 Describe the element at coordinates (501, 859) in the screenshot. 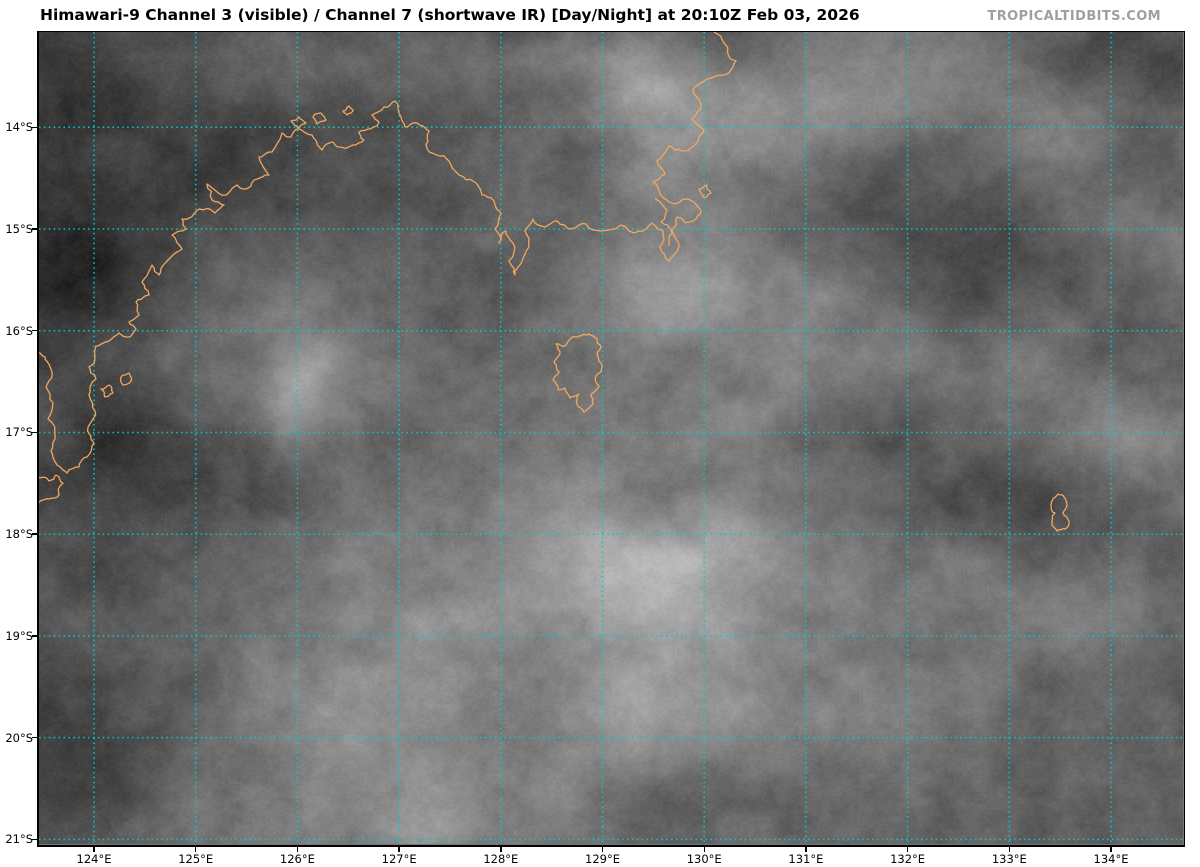

I see `lon-tick-label: 128°E` at that location.